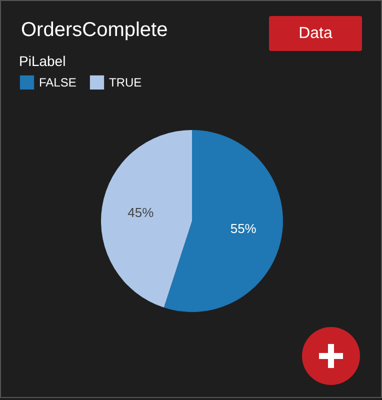 Image resolution: width=382 pixels, height=400 pixels. What do you see at coordinates (141, 212) in the screenshot?
I see `data-label: 45%` at bounding box center [141, 212].